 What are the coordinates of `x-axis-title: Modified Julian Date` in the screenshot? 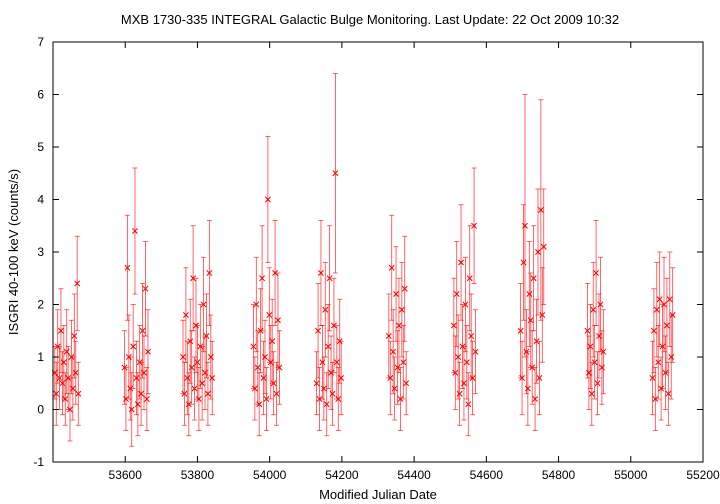 It's located at (378, 494).